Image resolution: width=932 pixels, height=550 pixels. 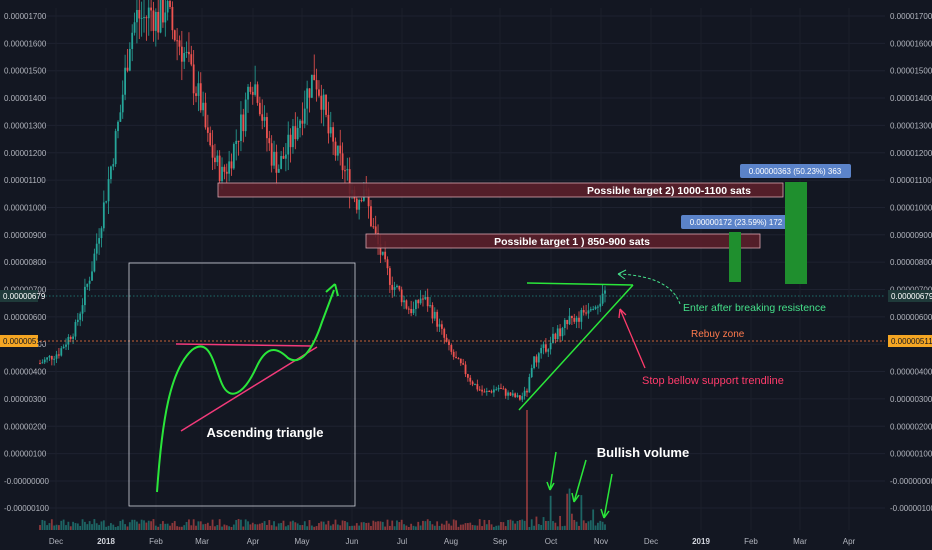 What do you see at coordinates (622, 274) in the screenshot?
I see `entry-arrow-head` at bounding box center [622, 274].